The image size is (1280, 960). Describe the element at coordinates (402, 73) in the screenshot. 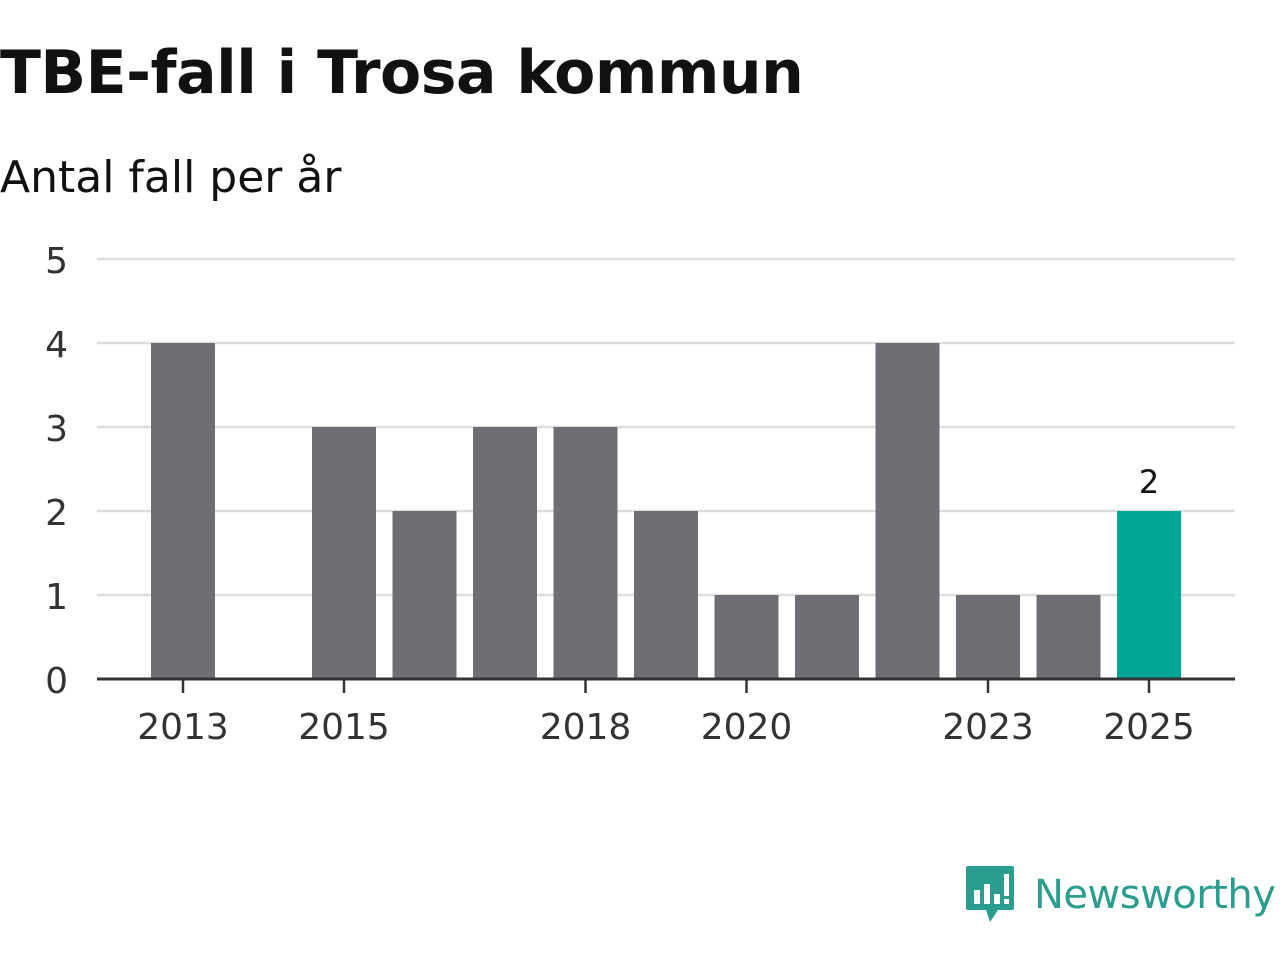

I see `chart-title: TBE-fall i Trosa kommun` at that location.